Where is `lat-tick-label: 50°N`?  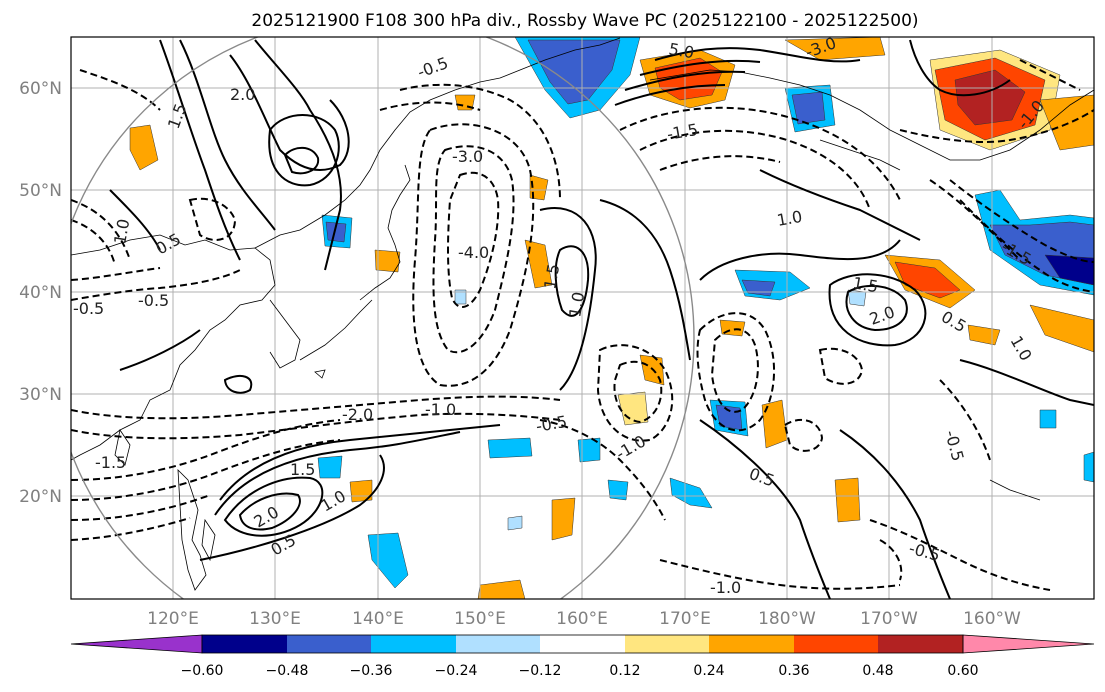 lat-tick-label: 50°N is located at coordinates (40, 191).